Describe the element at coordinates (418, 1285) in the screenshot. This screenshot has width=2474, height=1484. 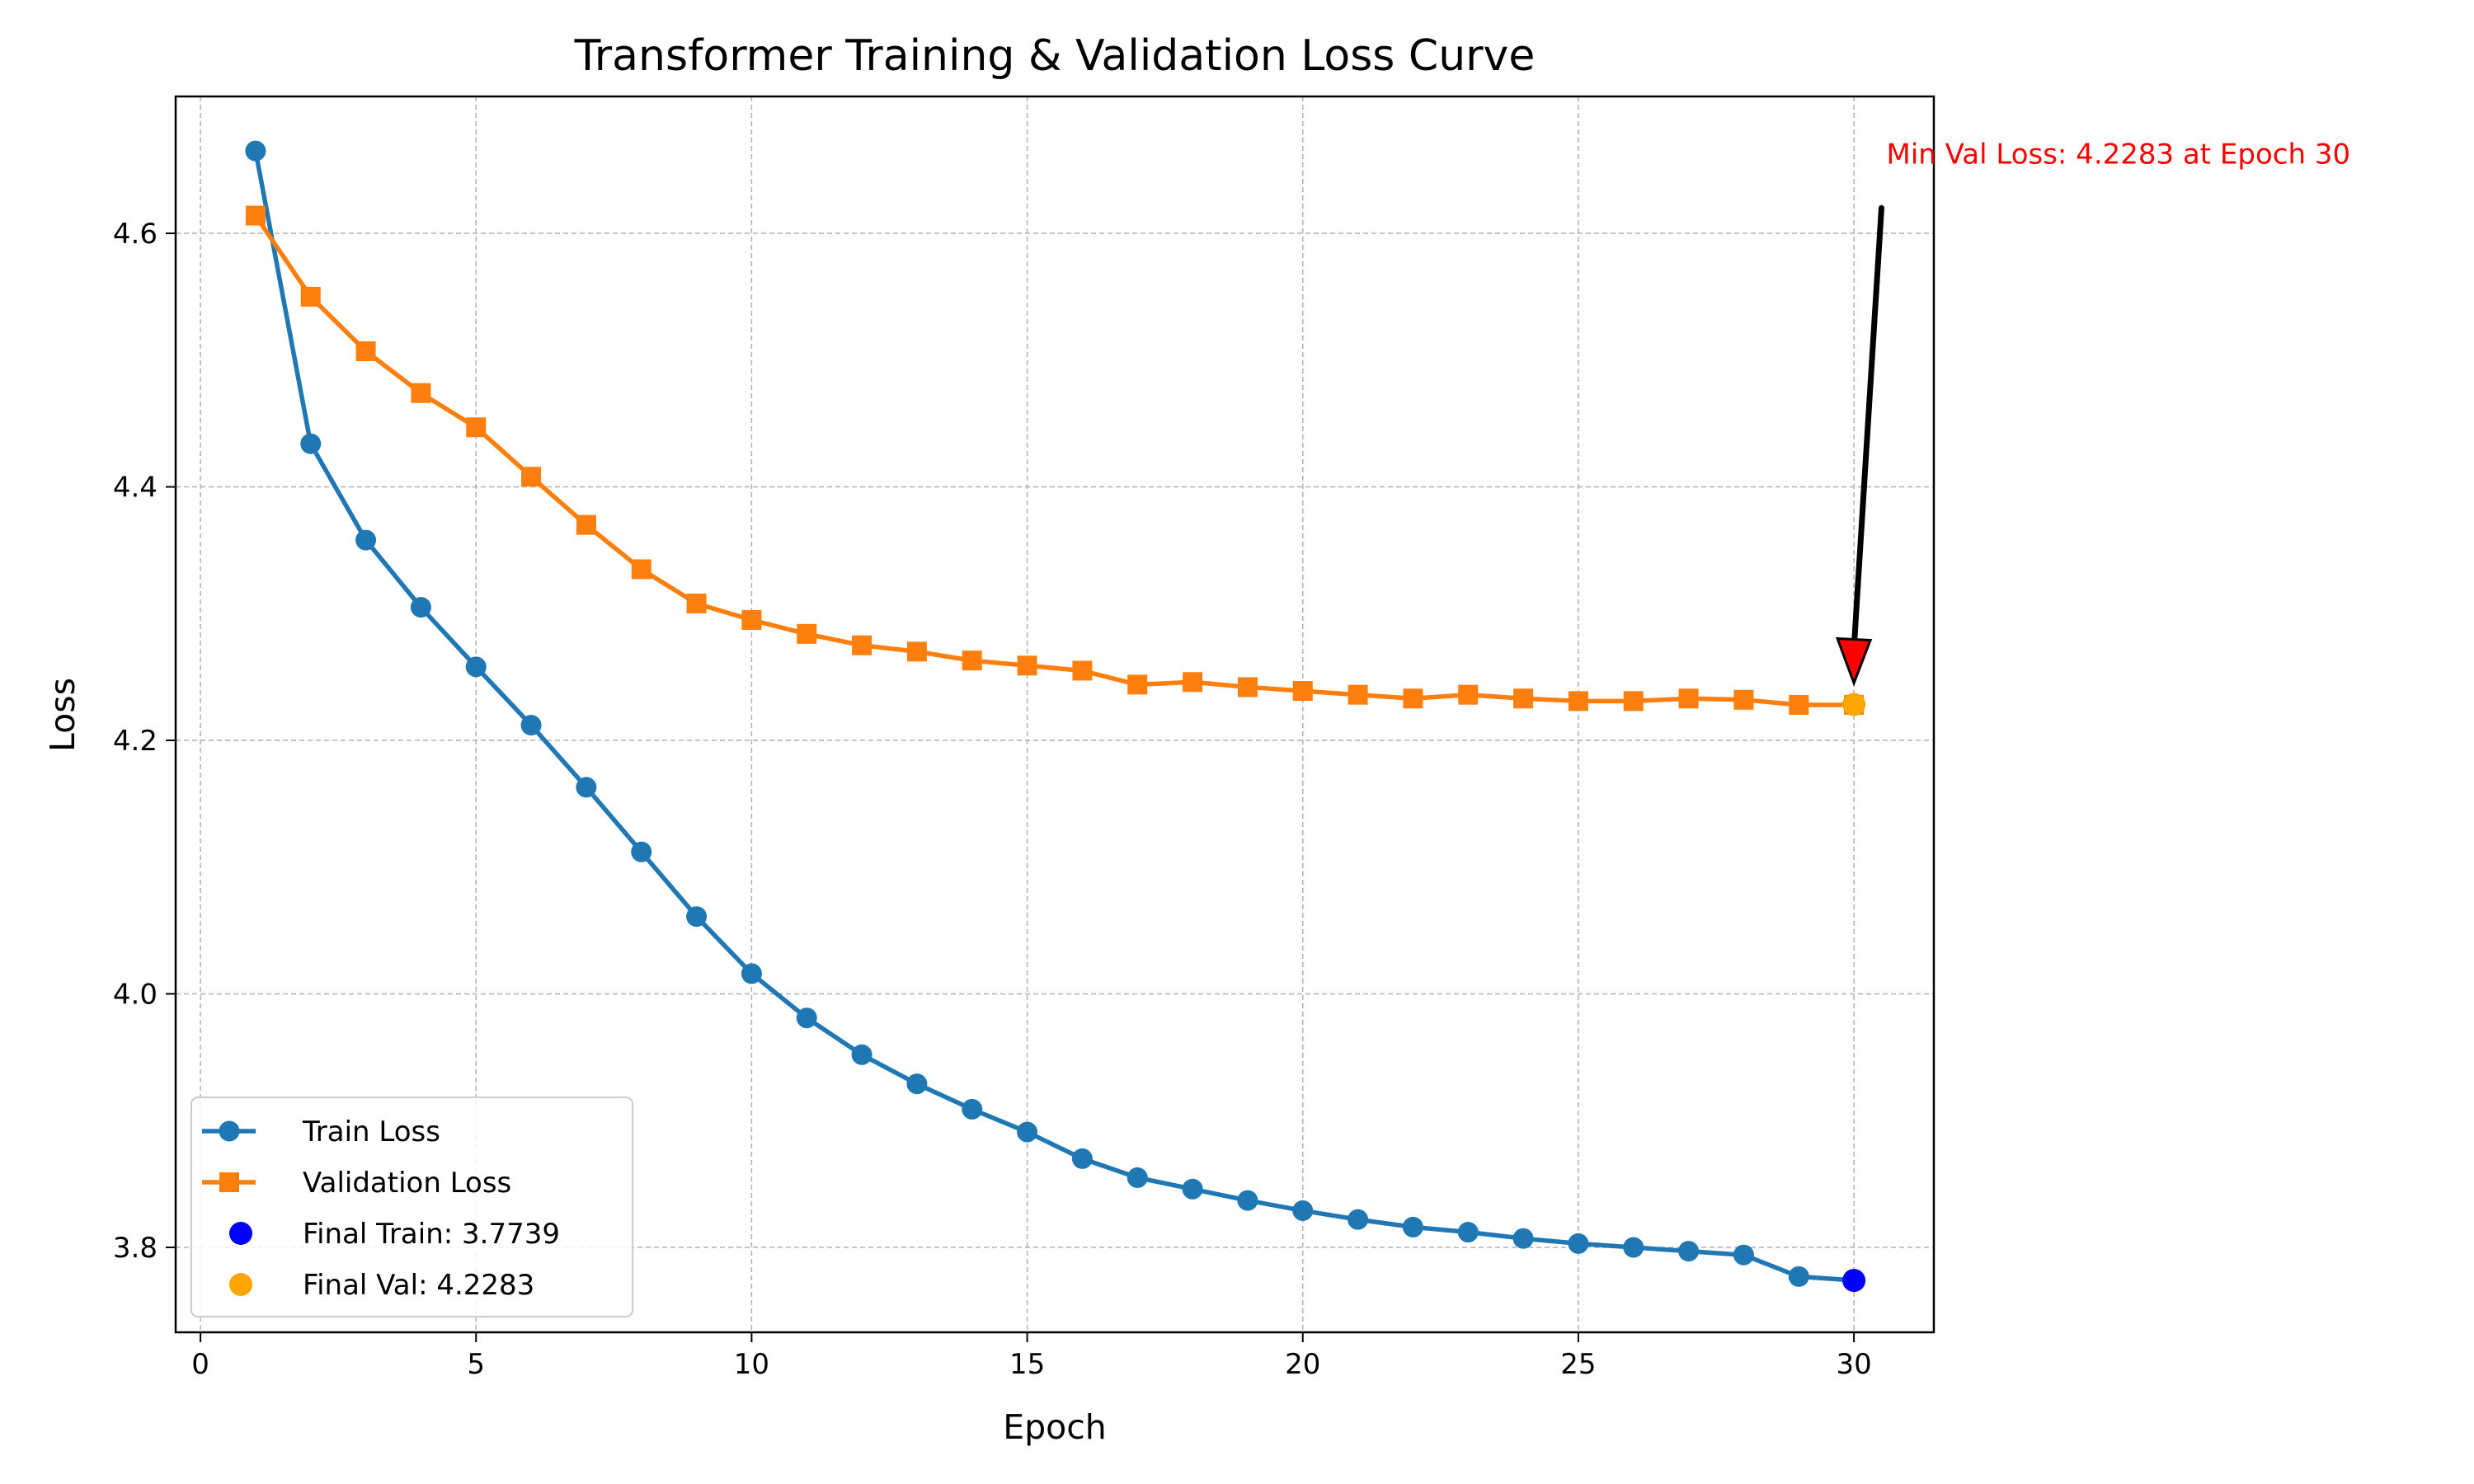
I see `legend-final-label: Final Val: 4.2283` at that location.